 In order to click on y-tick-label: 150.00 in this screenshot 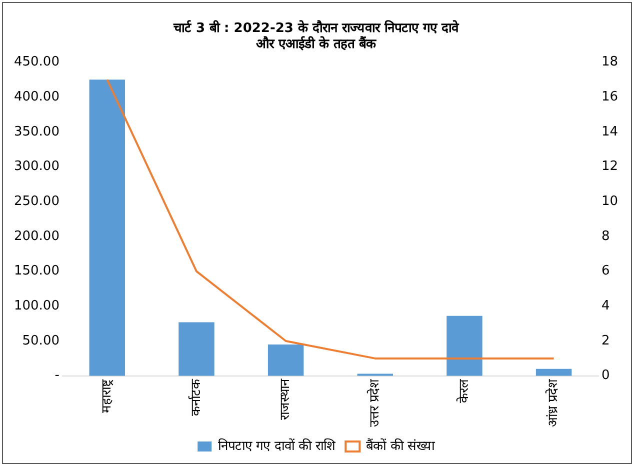, I will do `click(37, 271)`.